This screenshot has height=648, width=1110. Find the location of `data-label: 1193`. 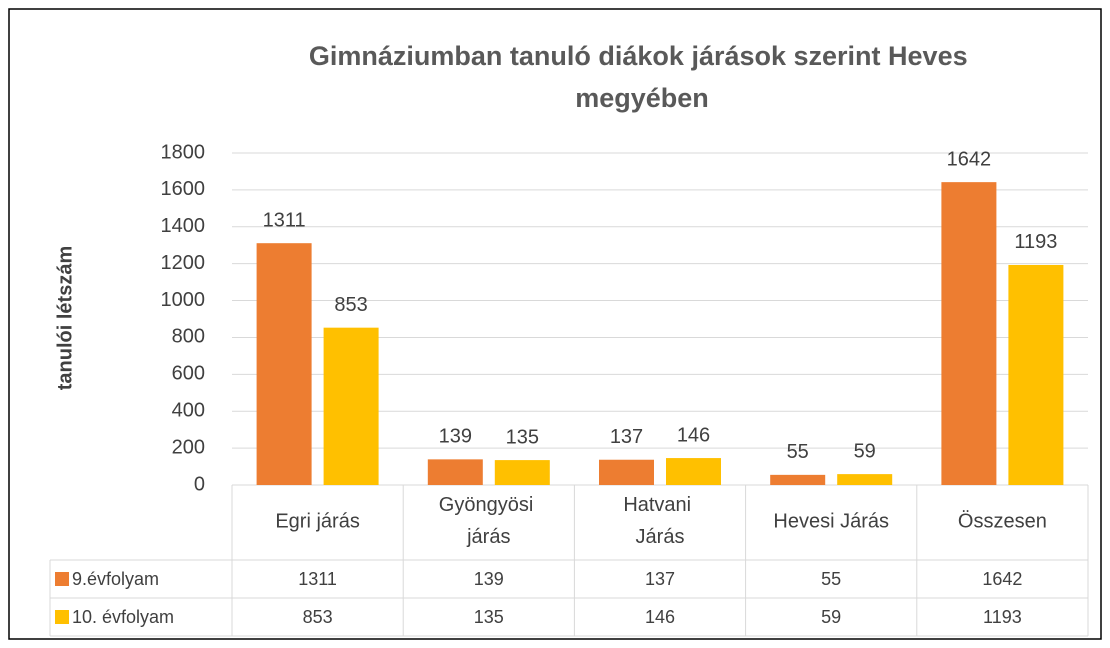

data-label: 1193 is located at coordinates (1035, 242).